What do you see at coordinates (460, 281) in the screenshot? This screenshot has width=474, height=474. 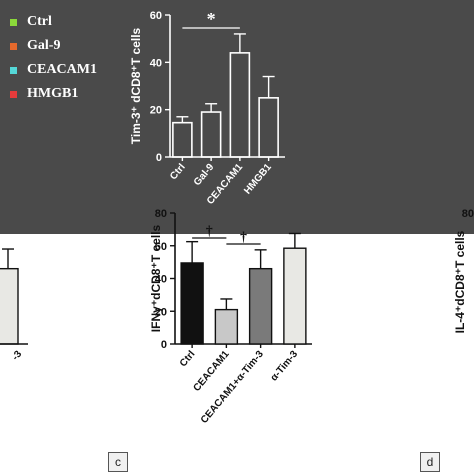 I see `y-axis-title: IL-4⁺dCD8⁺T cells` at bounding box center [460, 281].